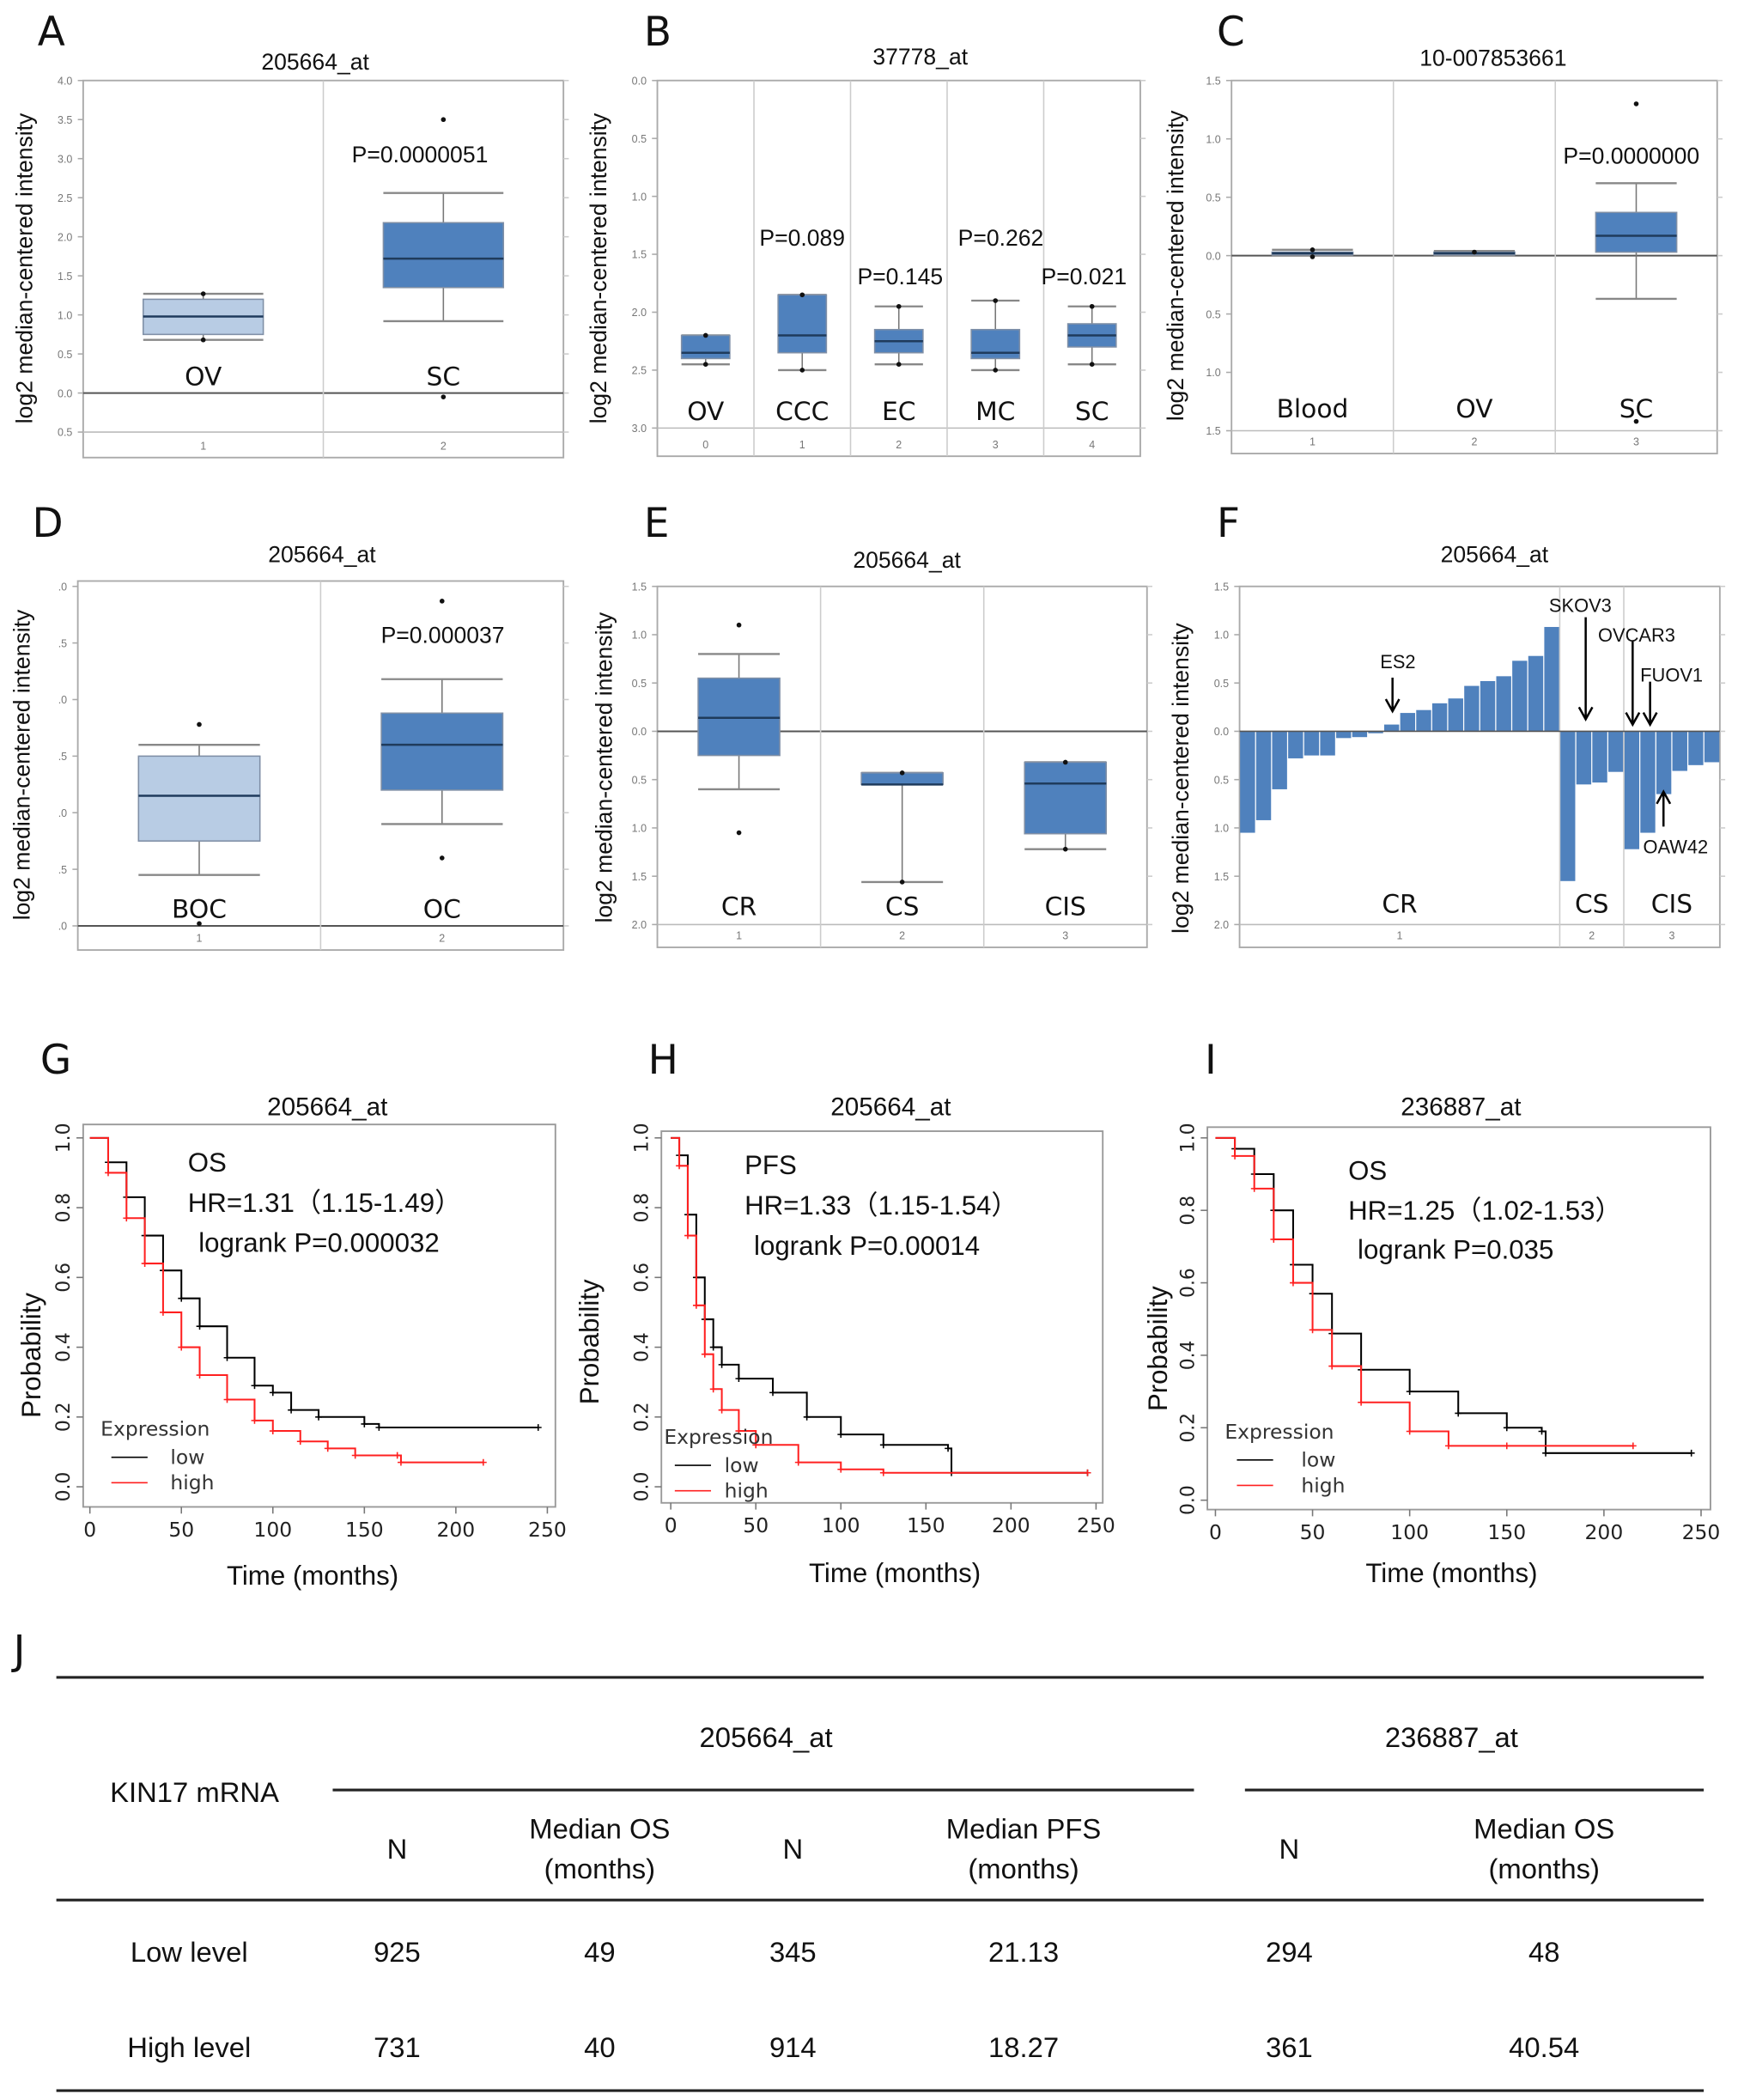 This screenshot has width=1744, height=2100. What do you see at coordinates (639, 429) in the screenshot?
I see `y-tick-label: 3.0` at bounding box center [639, 429].